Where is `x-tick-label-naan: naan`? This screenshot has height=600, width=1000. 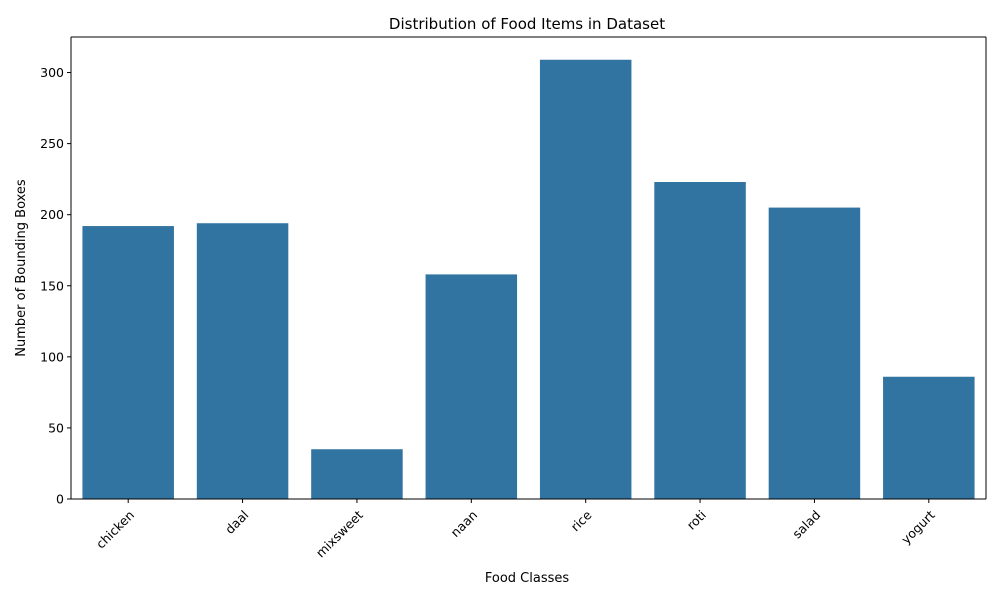
x-tick-label-naan: naan is located at coordinates (464, 523).